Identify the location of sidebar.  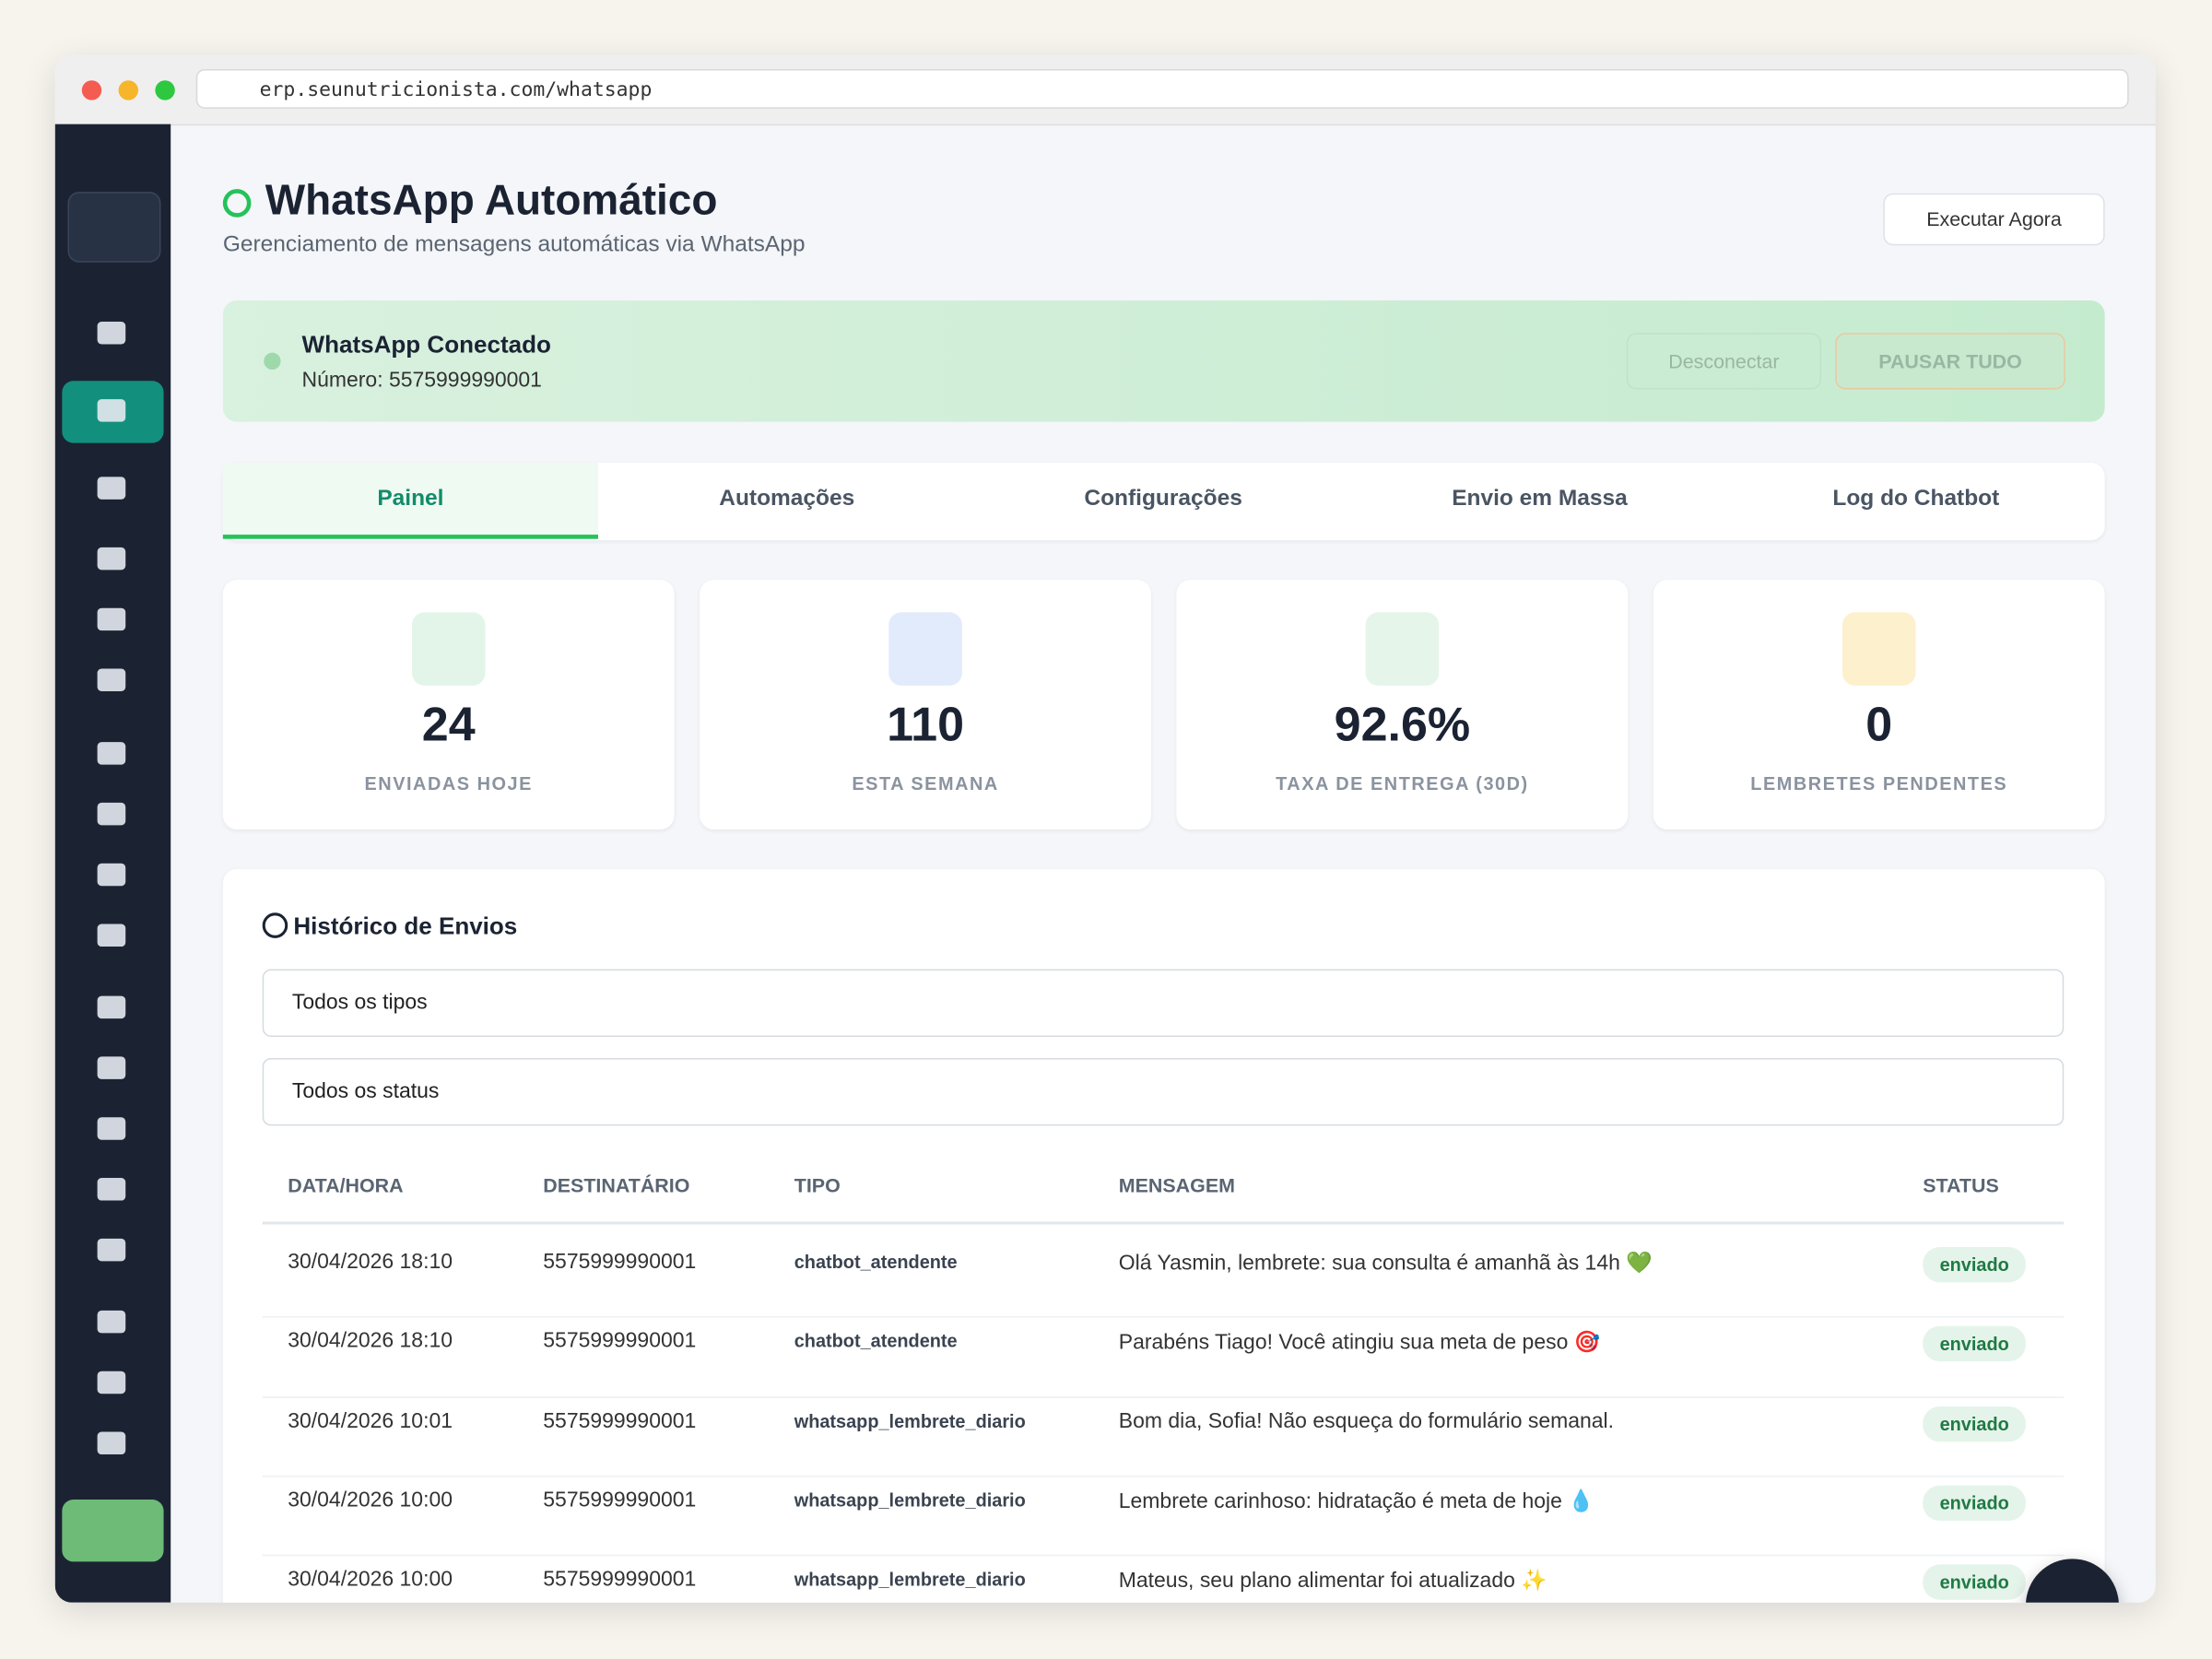
(112, 863).